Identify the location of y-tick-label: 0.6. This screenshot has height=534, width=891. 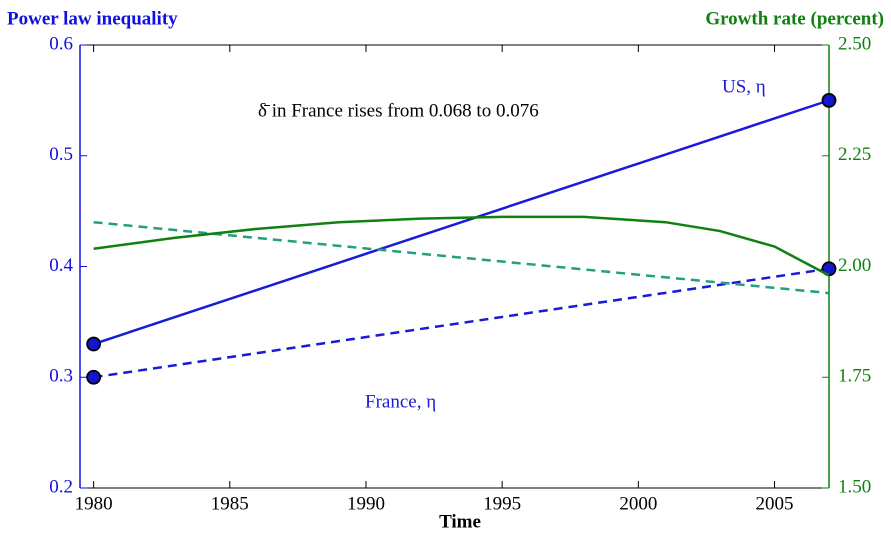
(61, 43).